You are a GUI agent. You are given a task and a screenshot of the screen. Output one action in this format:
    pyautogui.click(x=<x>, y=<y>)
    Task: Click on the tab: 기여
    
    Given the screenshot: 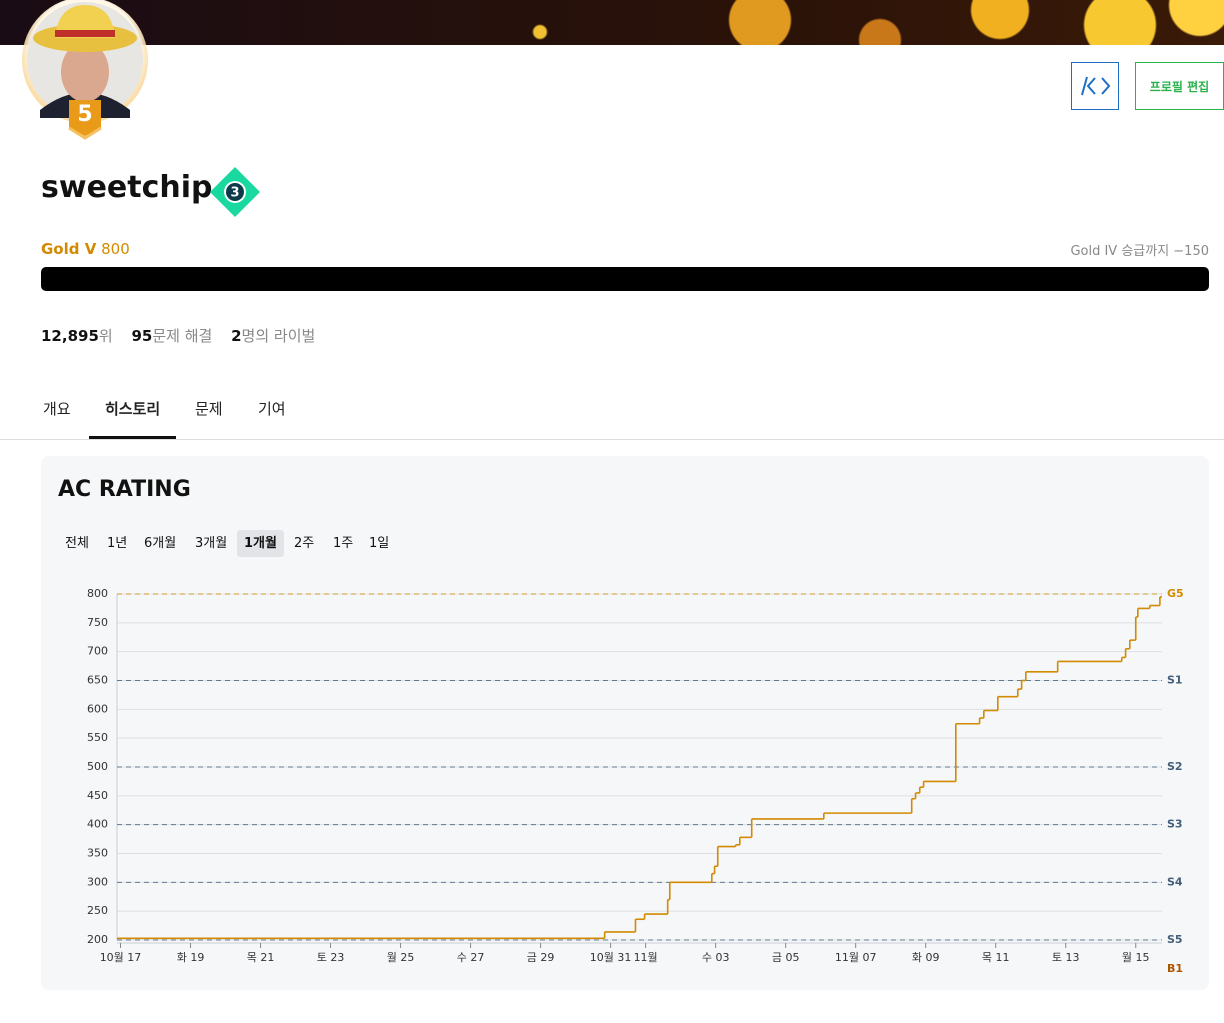 What is the action you would take?
    pyautogui.click(x=272, y=409)
    